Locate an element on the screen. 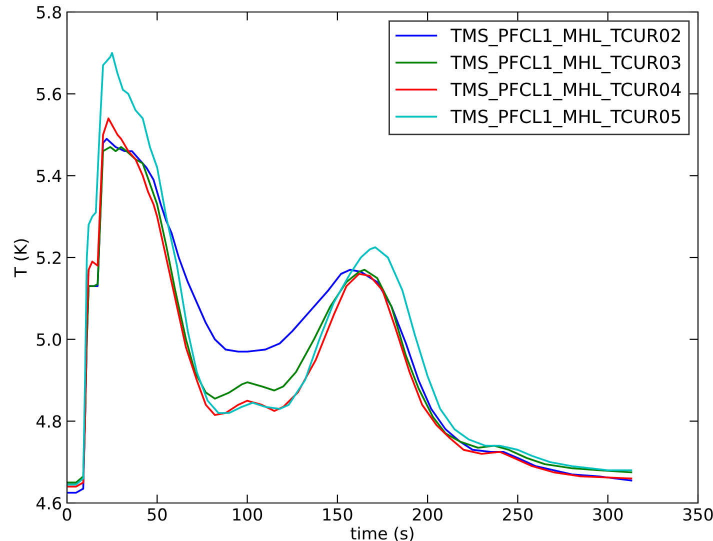  x-tick-label: 350 is located at coordinates (698, 514).